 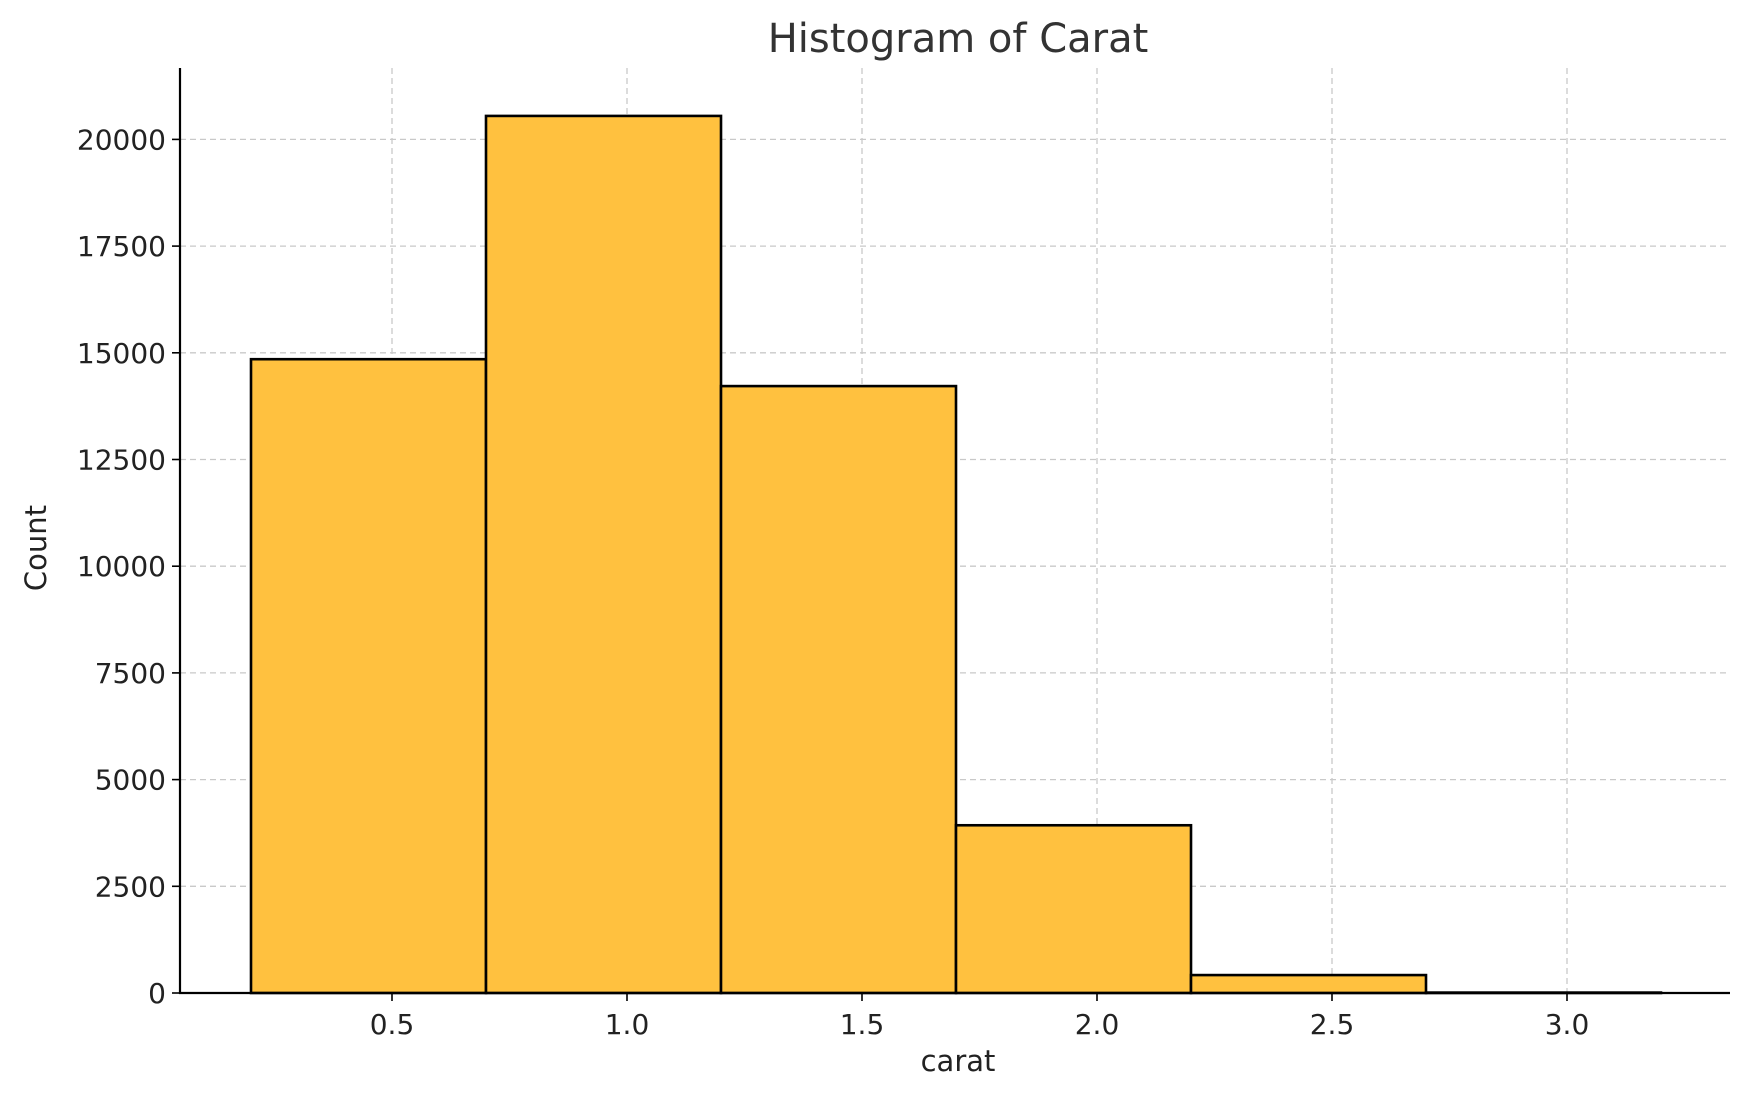 What do you see at coordinates (130, 886) in the screenshot?
I see `y-tick-label: 2500` at bounding box center [130, 886].